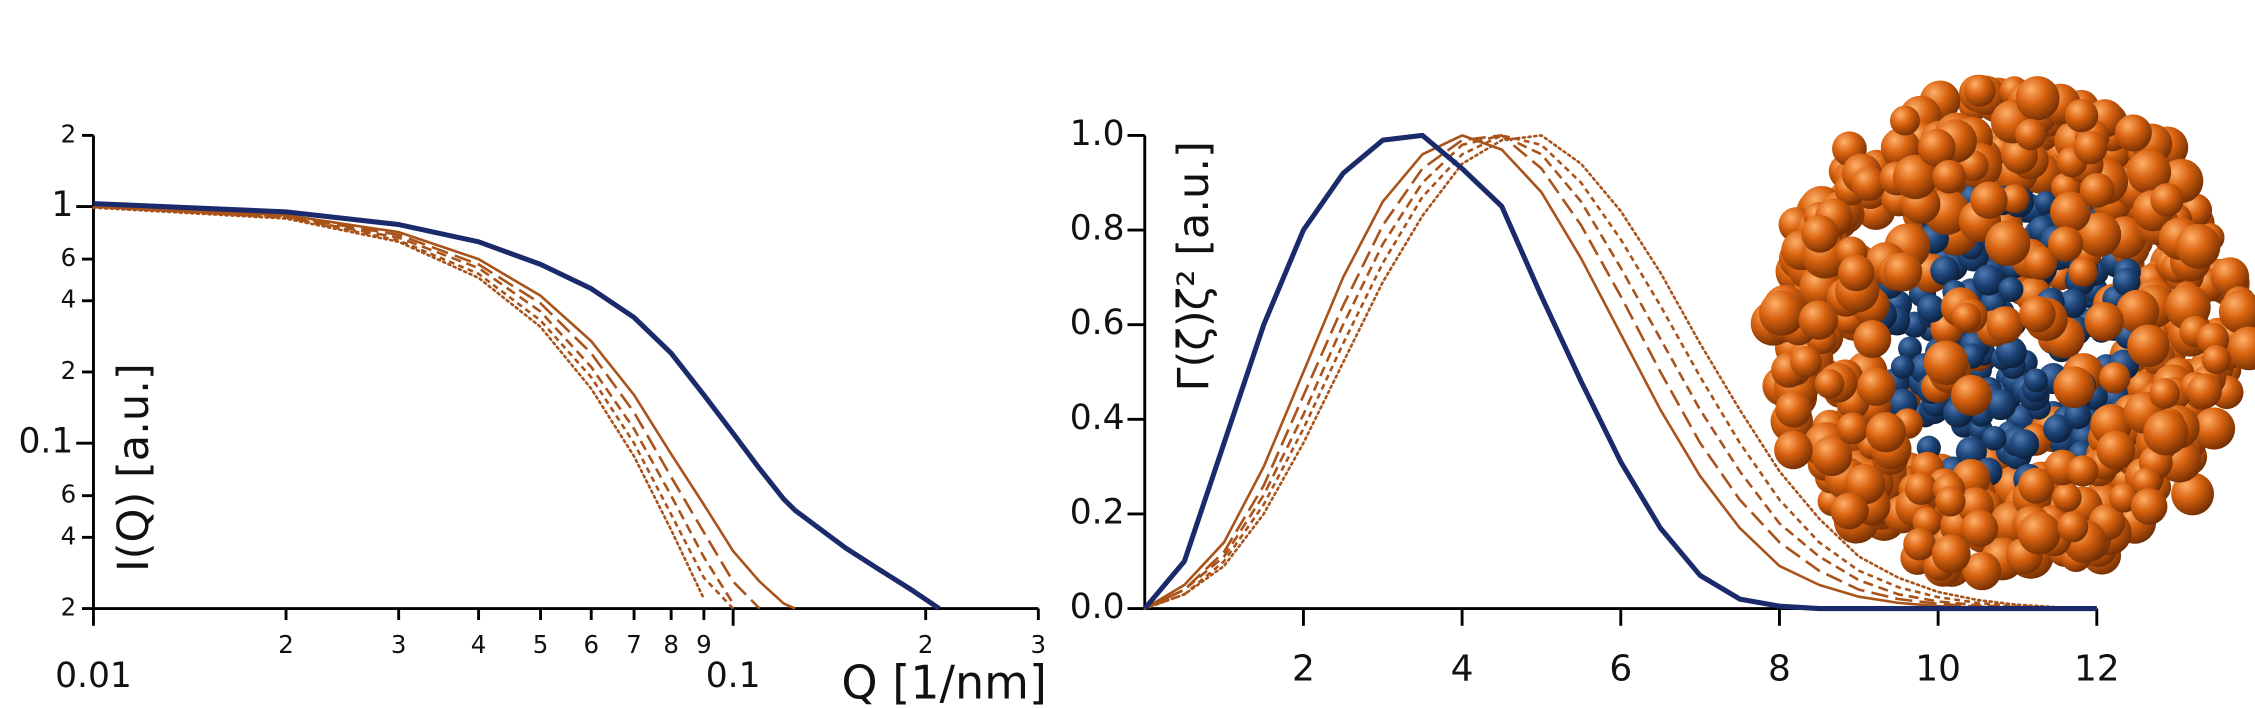  What do you see at coordinates (541, 644) in the screenshot?
I see `x-tick-label: 5` at bounding box center [541, 644].